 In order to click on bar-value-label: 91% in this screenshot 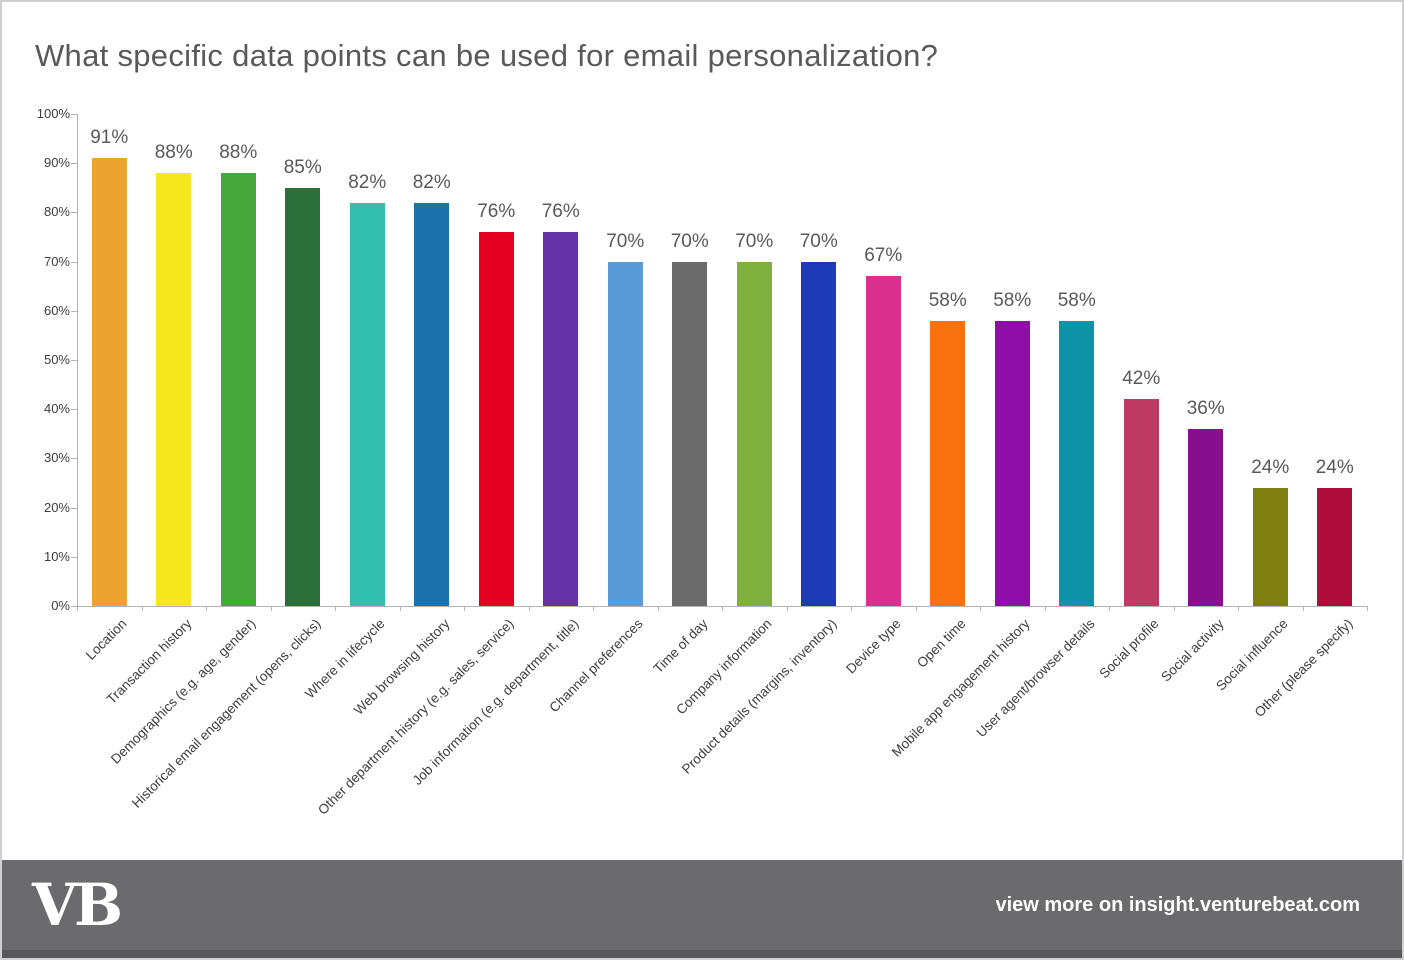, I will do `click(109, 138)`.